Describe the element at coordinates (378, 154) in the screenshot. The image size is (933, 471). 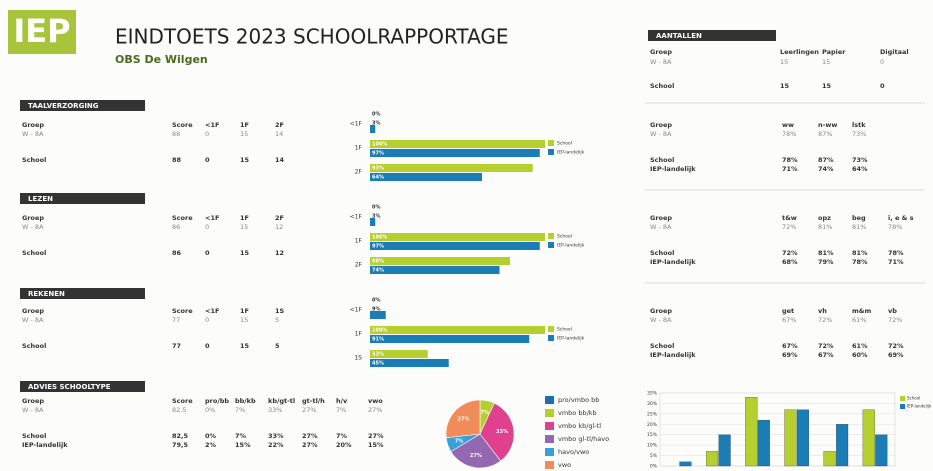
I see `bar-label: 97%` at that location.